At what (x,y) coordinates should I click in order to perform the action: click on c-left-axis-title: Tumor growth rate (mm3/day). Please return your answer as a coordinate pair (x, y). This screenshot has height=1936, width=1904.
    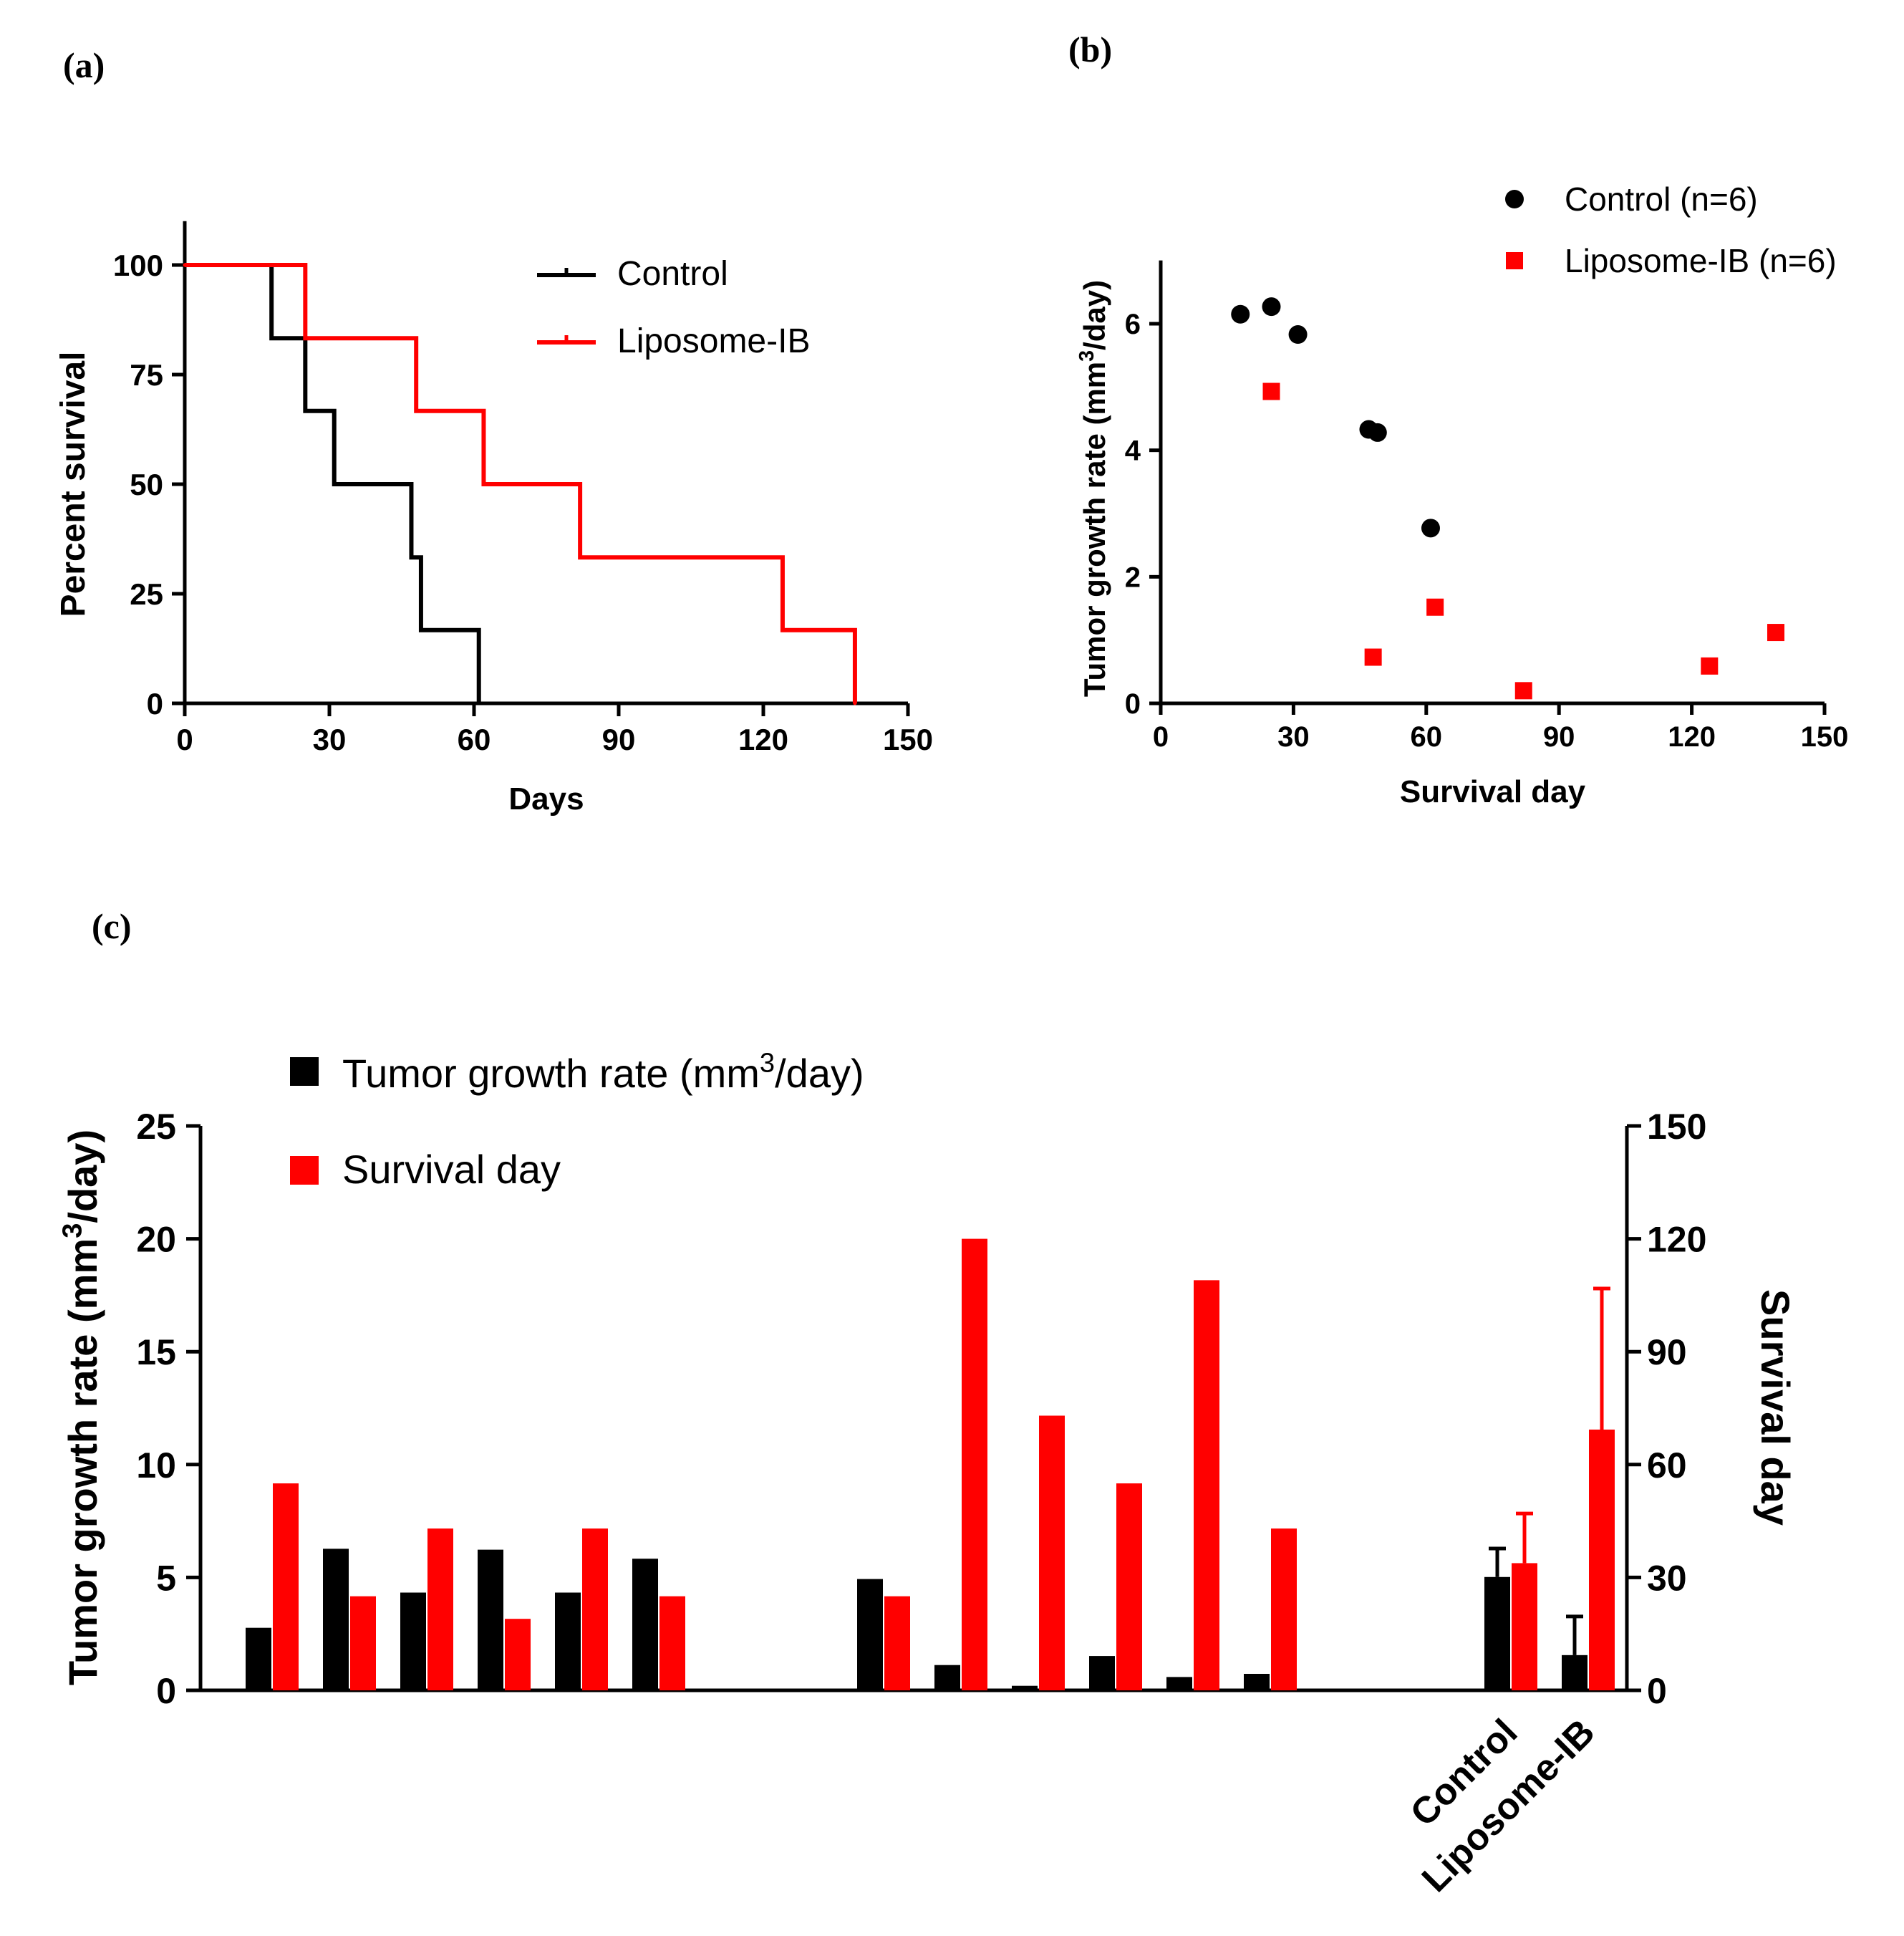
    Looking at the image, I should click on (81, 1407).